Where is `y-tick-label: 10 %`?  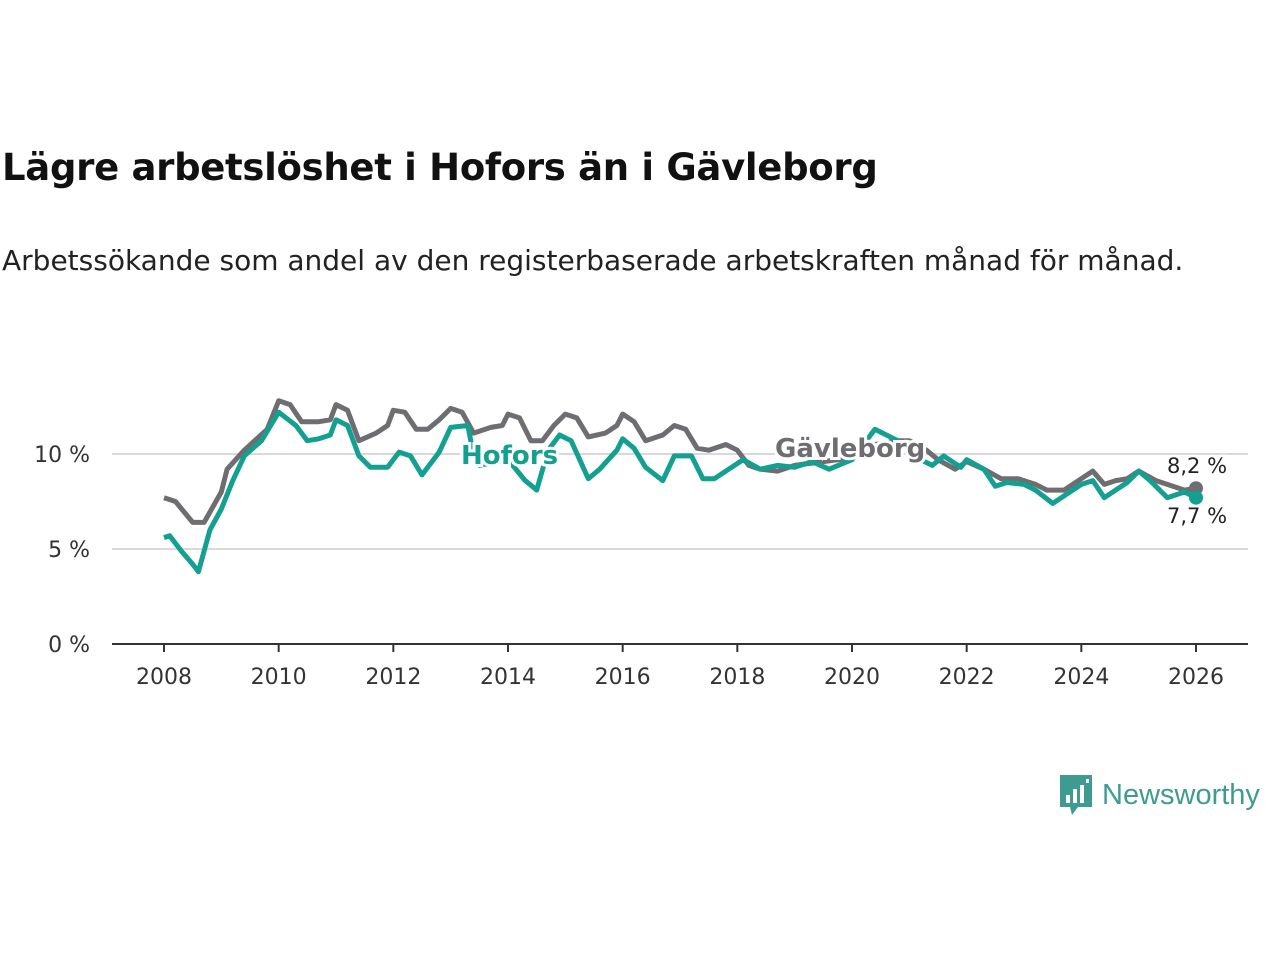 y-tick-label: 10 % is located at coordinates (62, 455).